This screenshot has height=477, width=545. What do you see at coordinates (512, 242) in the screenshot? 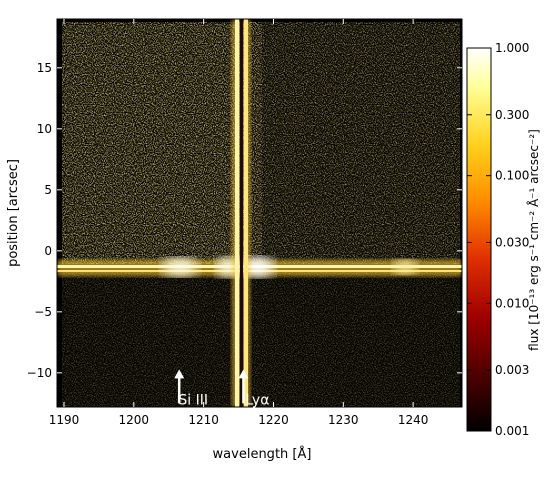
I see `colorbar-tick-label: 0.030` at bounding box center [512, 242].